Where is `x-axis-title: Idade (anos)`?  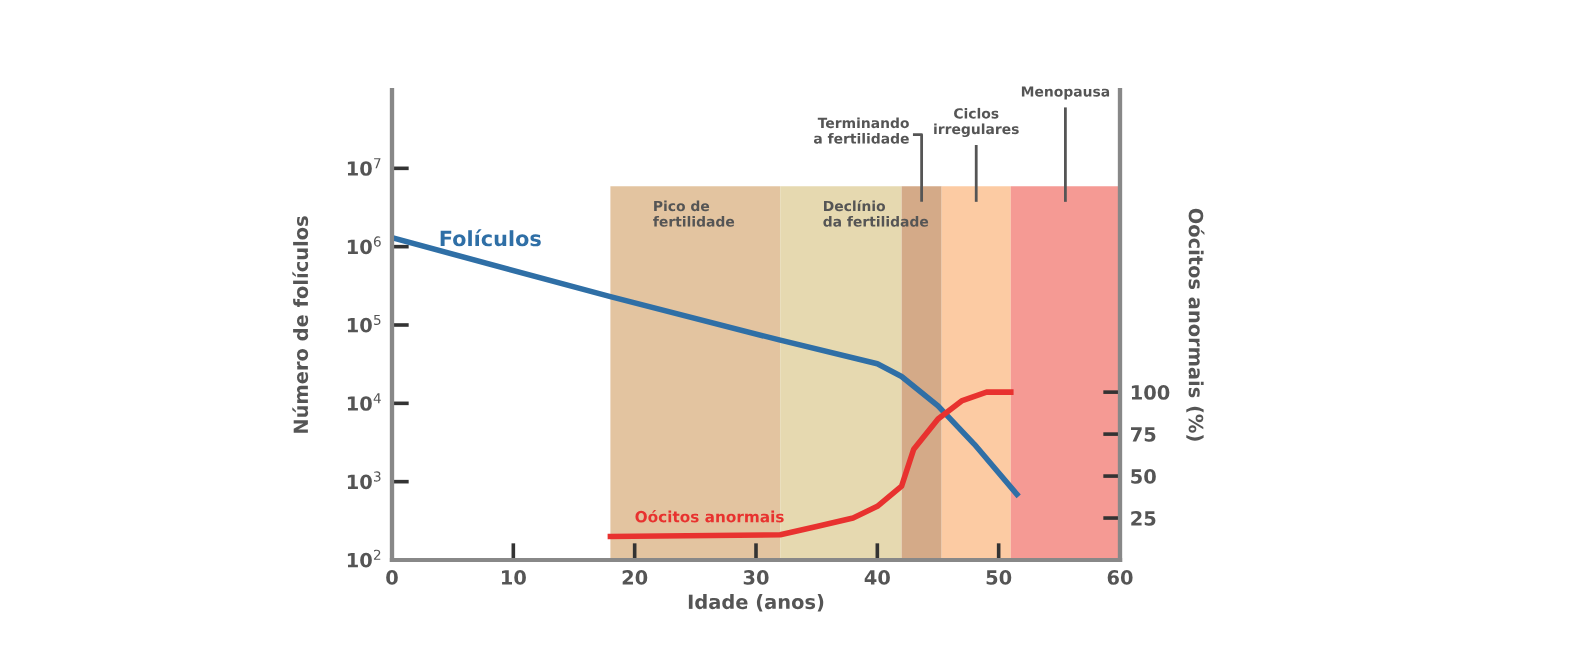 x-axis-title: Idade (anos) is located at coordinates (756, 603).